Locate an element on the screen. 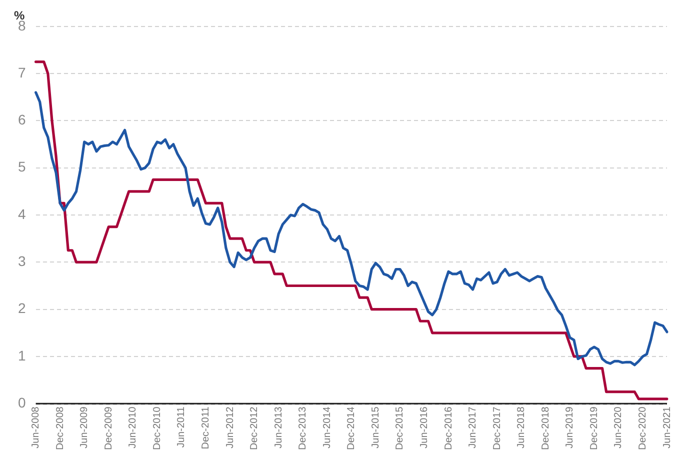 The width and height of the screenshot is (690, 461). y-tick-label: 3 is located at coordinates (22, 261).